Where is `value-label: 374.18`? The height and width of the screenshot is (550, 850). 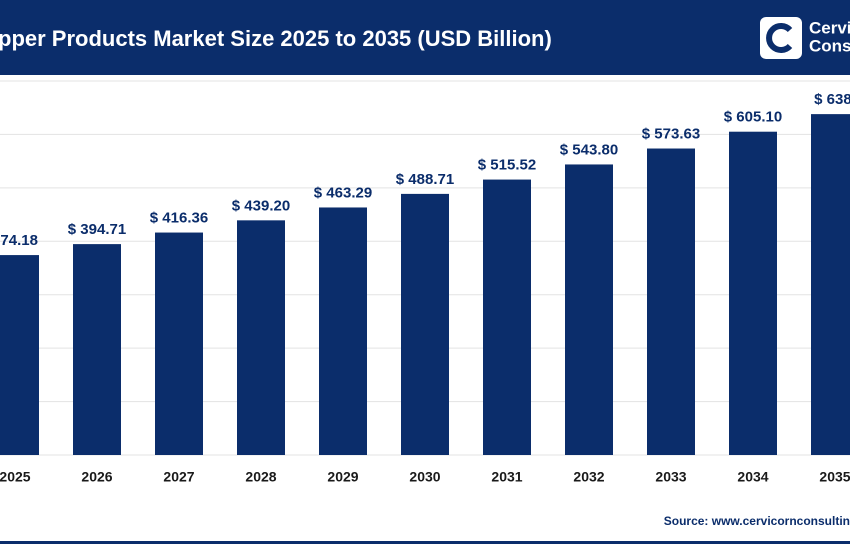 value-label: 374.18 is located at coordinates (19, 240).